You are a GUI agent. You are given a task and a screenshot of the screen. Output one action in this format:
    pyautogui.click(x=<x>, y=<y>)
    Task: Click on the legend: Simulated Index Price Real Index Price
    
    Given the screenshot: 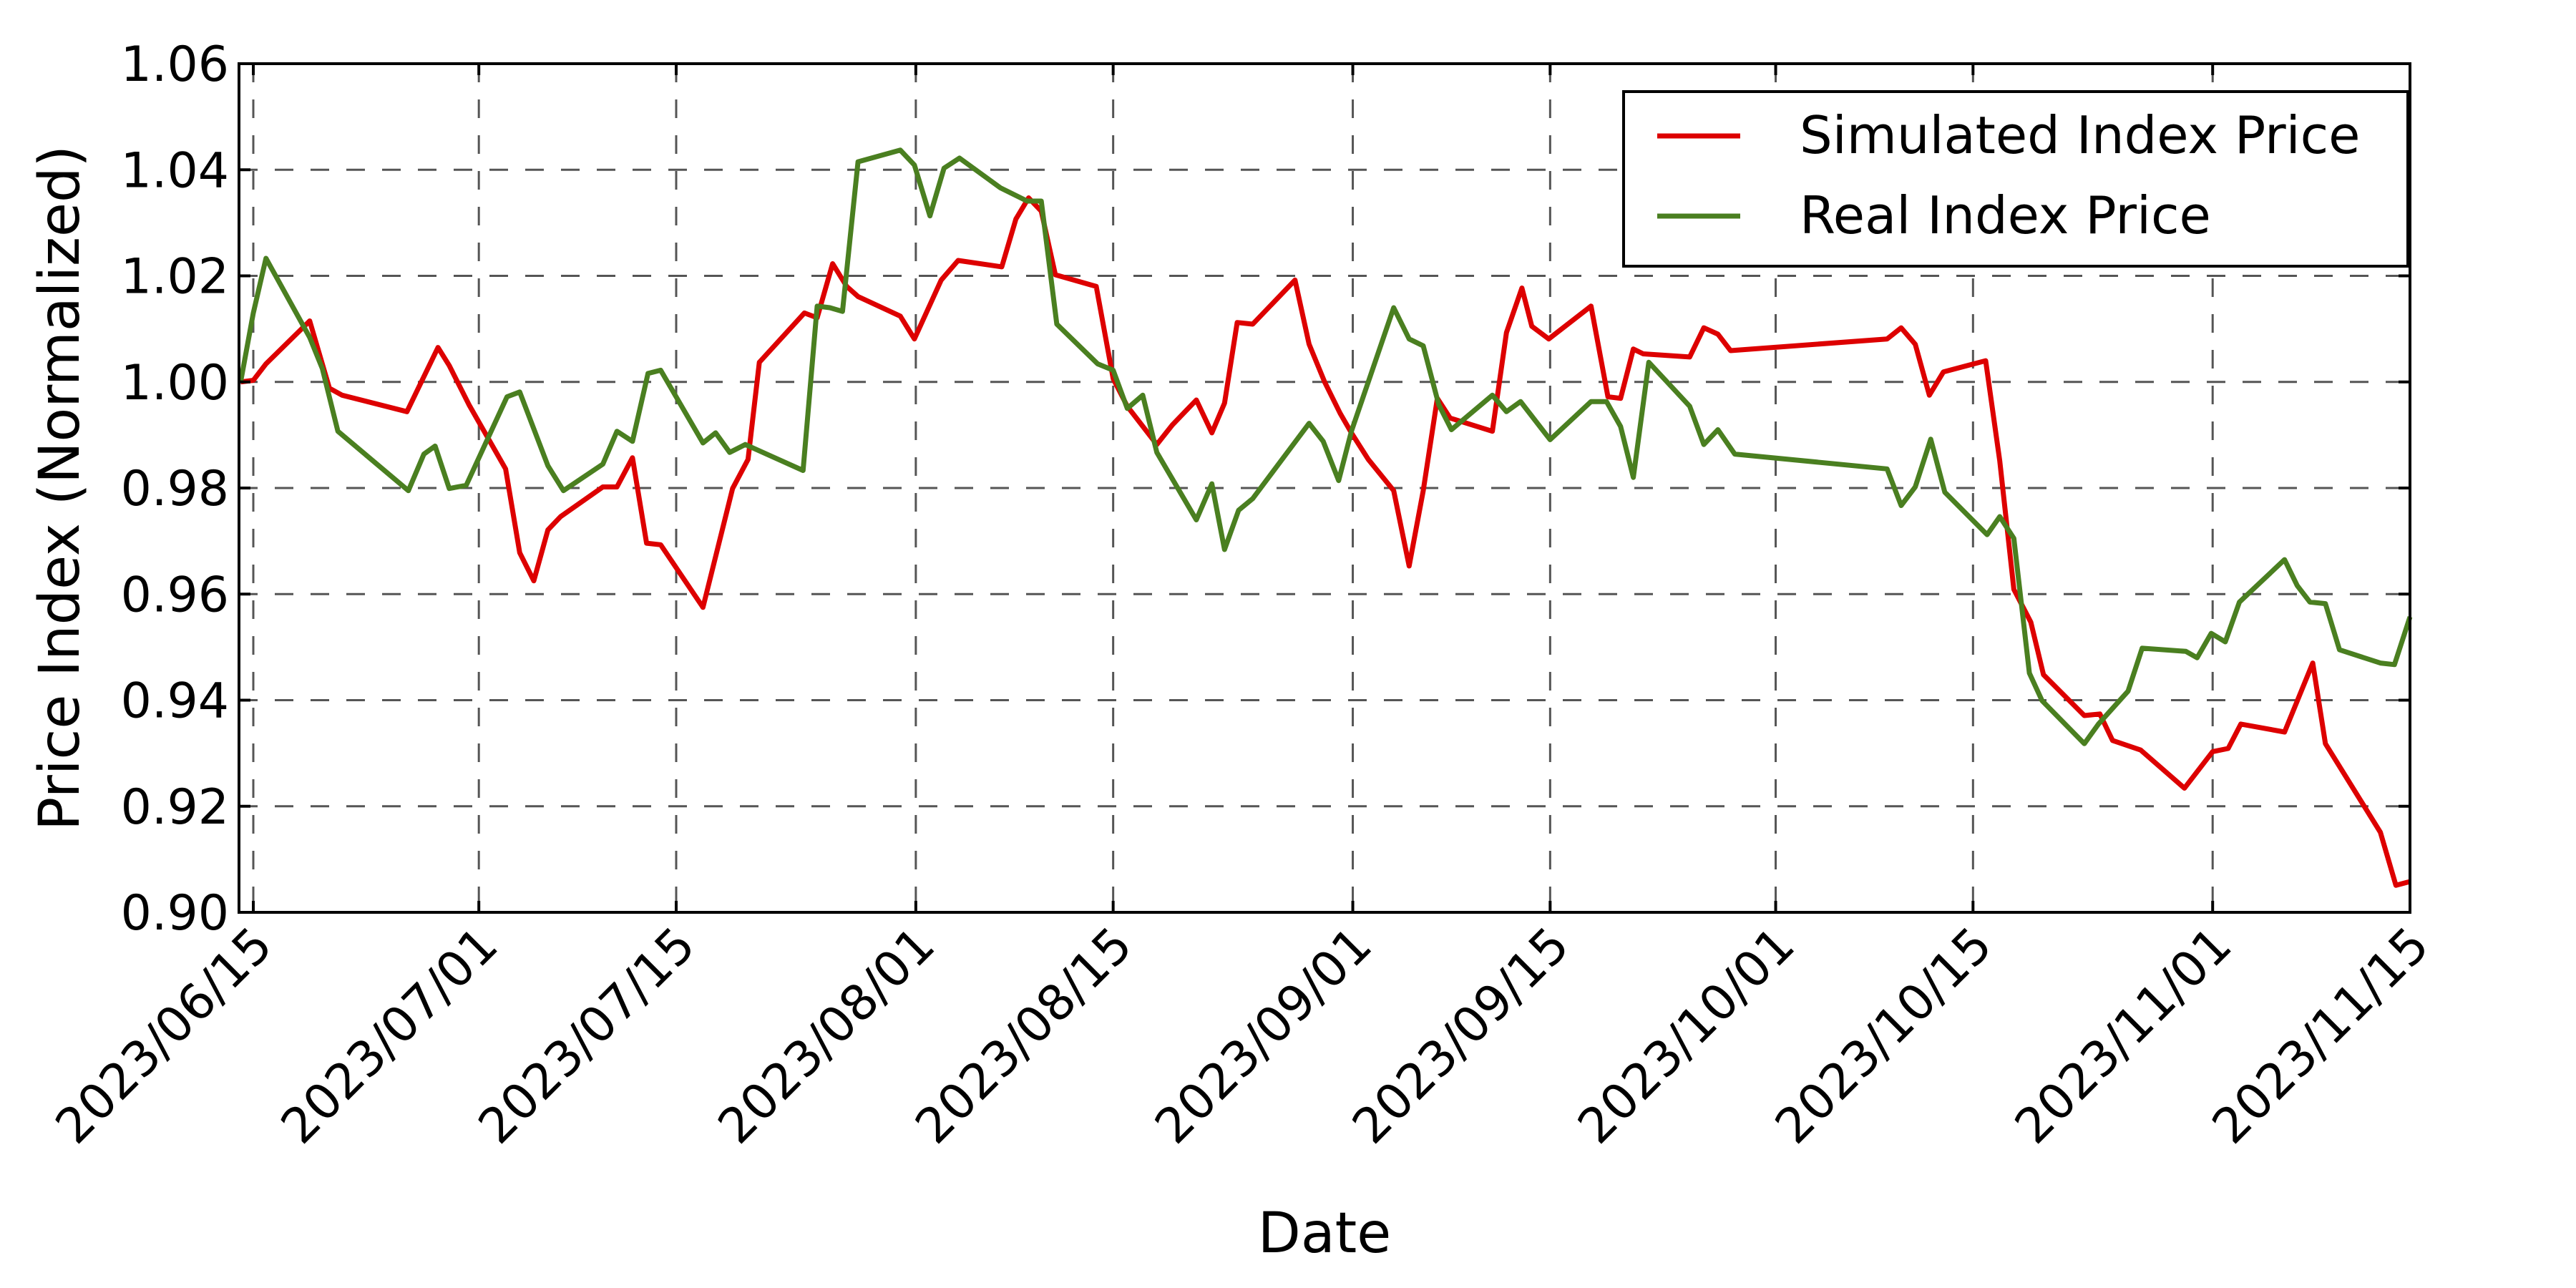 What is the action you would take?
    pyautogui.click(x=2015, y=179)
    